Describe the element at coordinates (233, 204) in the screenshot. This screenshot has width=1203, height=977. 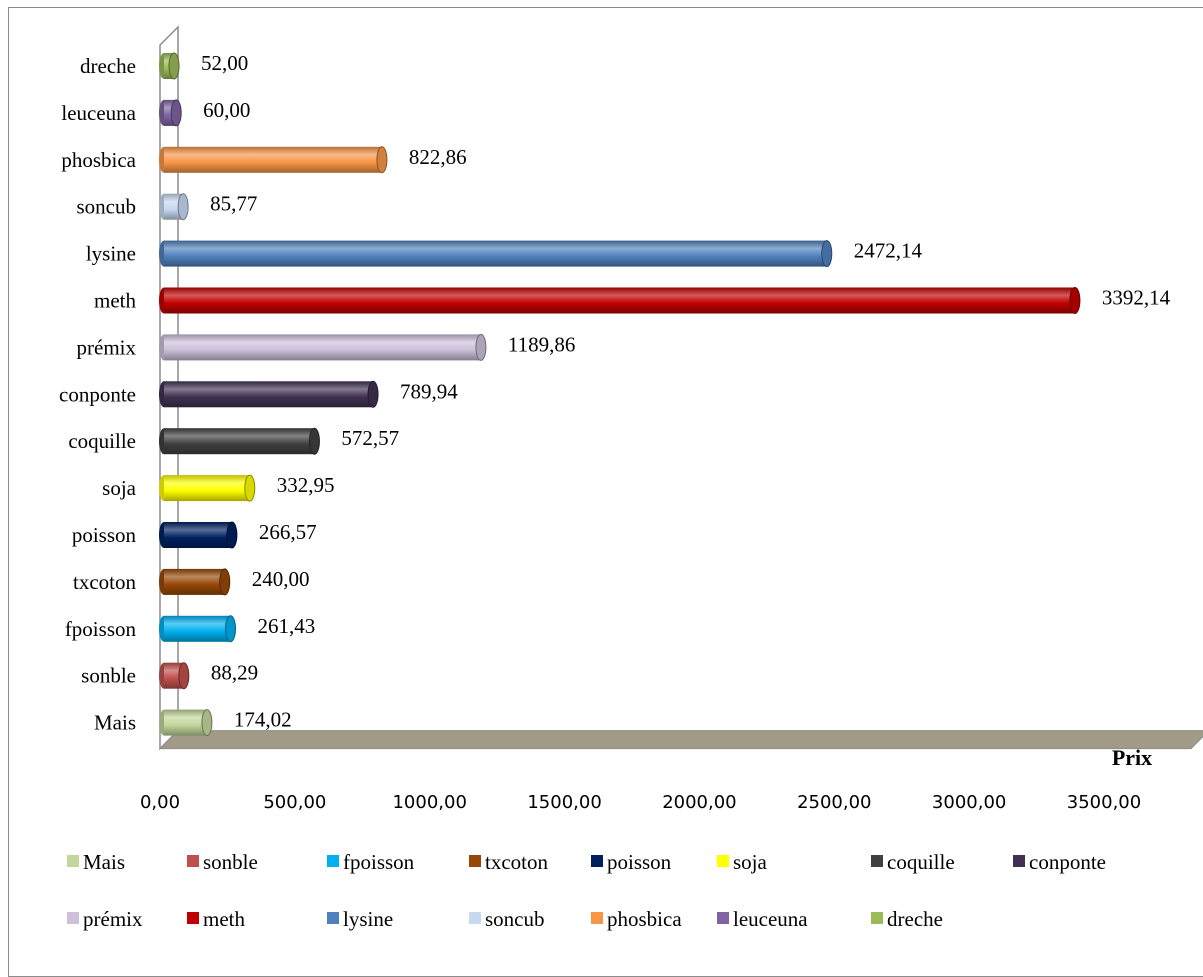
I see `value-label-soncub: 85,77` at that location.